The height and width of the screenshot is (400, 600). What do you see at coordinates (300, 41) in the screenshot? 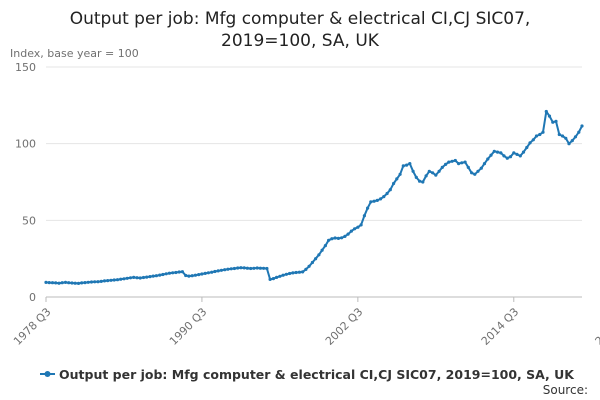
I see `chart-title-line-2: 2019=100, SA, UK` at bounding box center [300, 41].